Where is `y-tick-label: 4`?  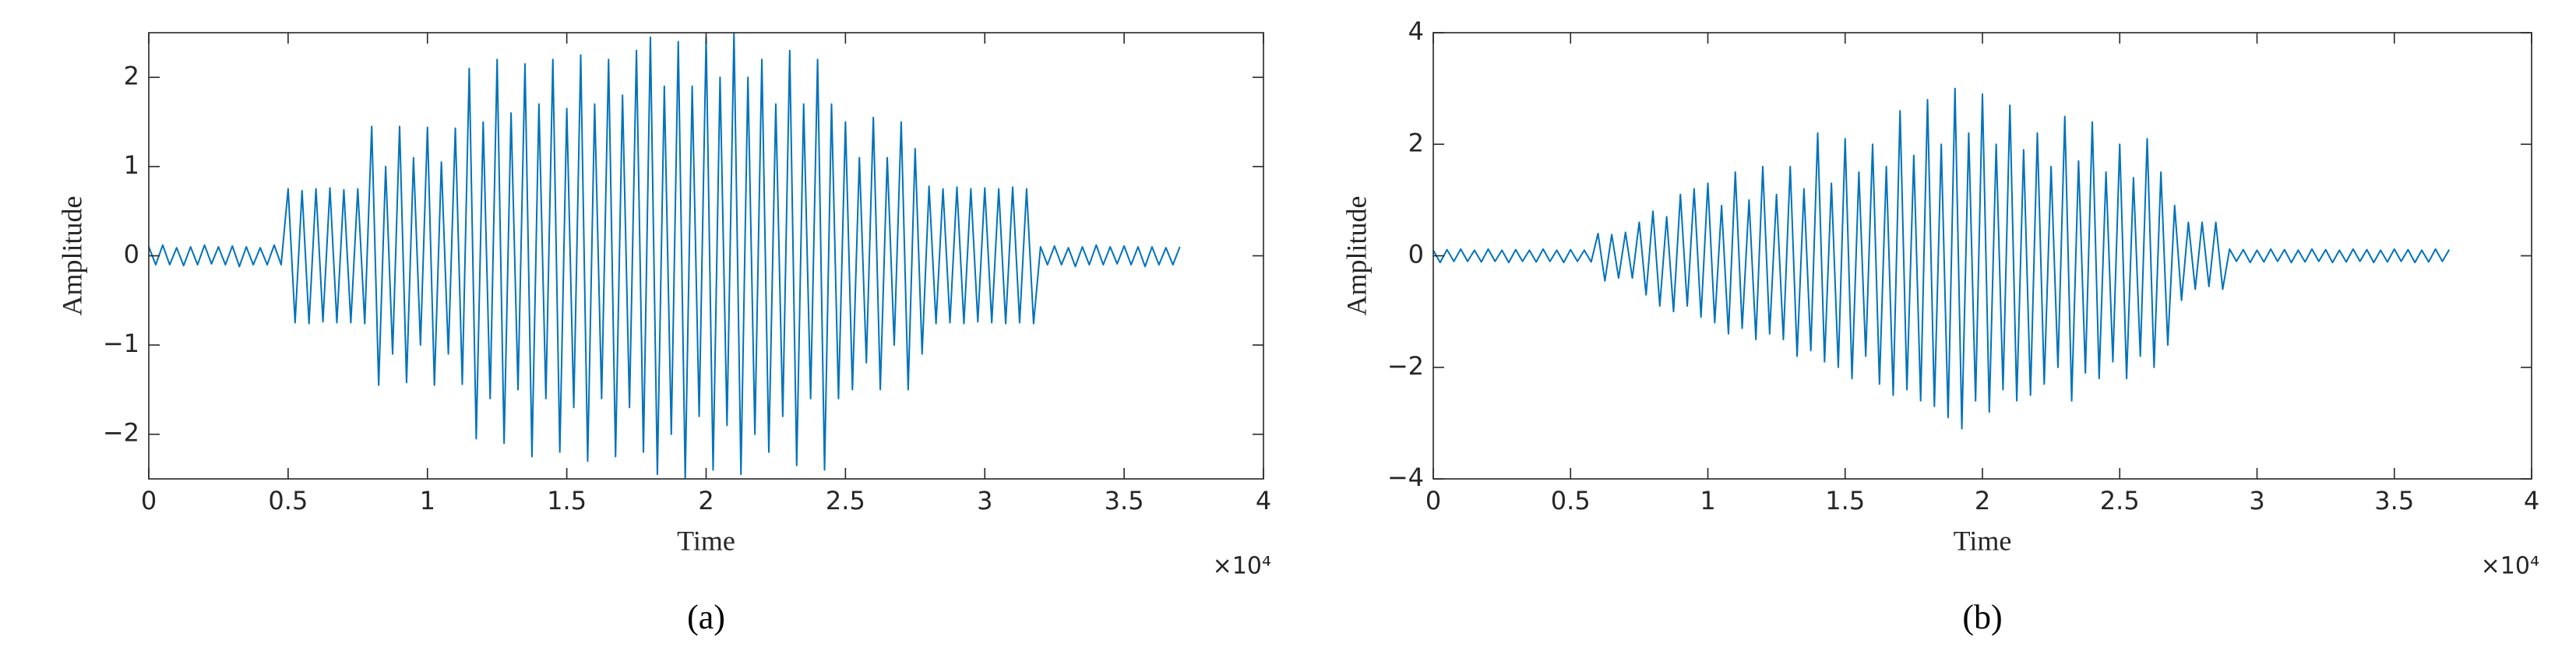
y-tick-label: 4 is located at coordinates (1416, 31).